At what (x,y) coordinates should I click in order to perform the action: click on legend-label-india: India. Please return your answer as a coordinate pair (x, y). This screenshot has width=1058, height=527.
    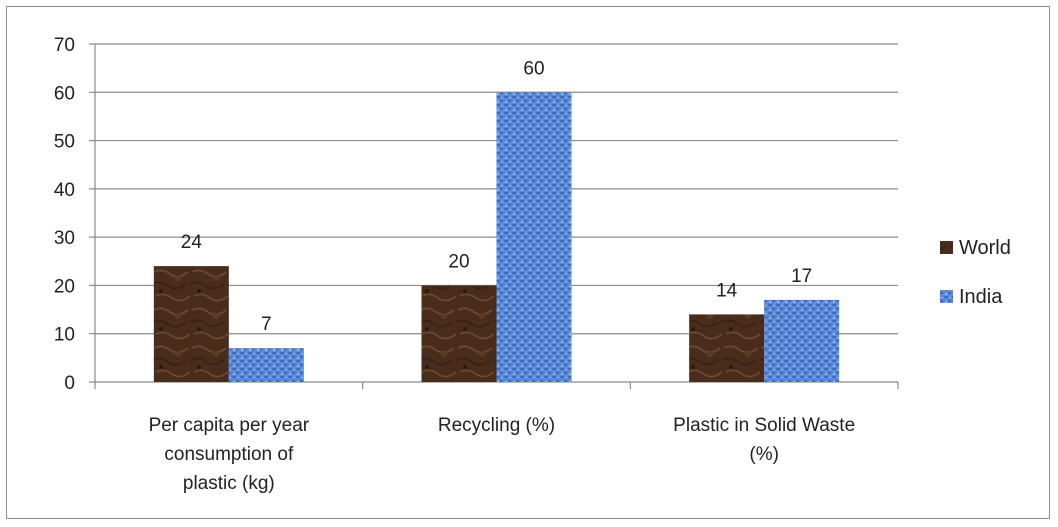
    Looking at the image, I should click on (981, 297).